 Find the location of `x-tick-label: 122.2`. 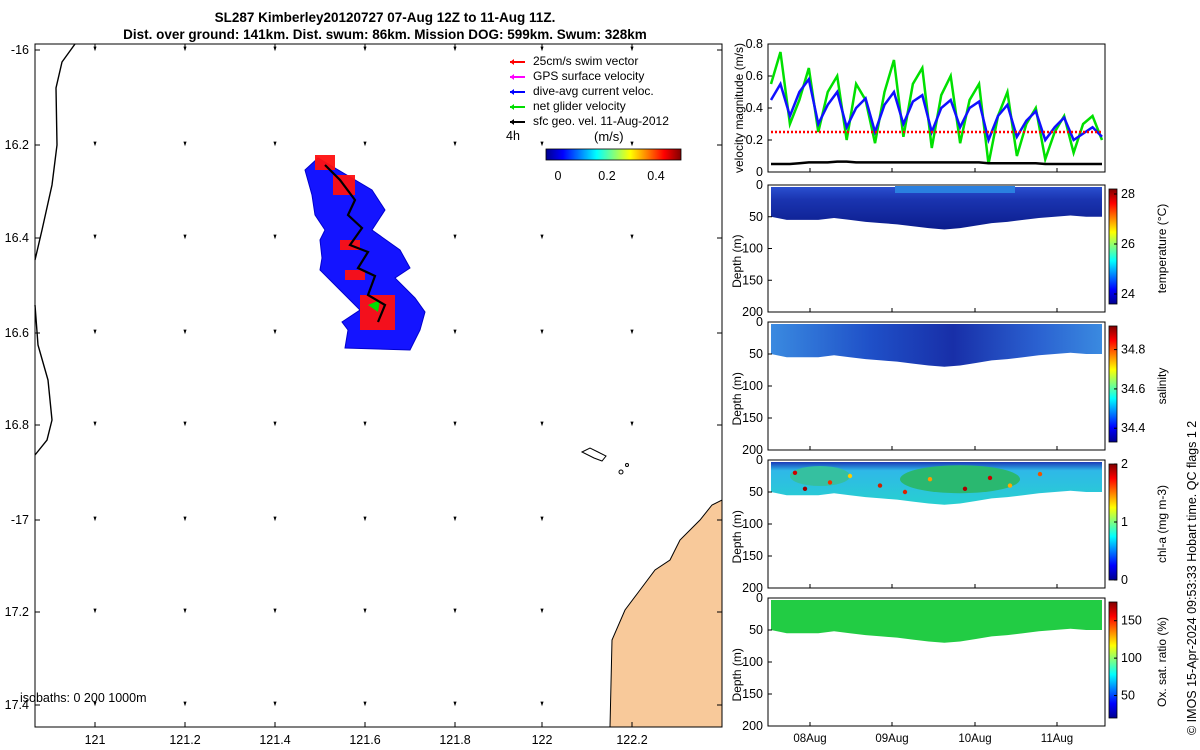

x-tick-label: 122.2 is located at coordinates (631, 740).